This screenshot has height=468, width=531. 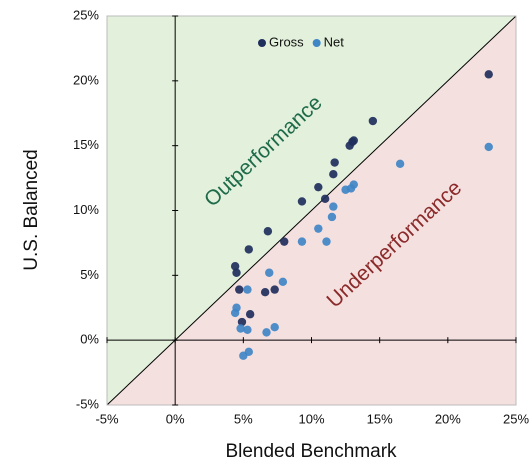 What do you see at coordinates (89, 339) in the screenshot?
I see `y-tick-label: 0%` at bounding box center [89, 339].